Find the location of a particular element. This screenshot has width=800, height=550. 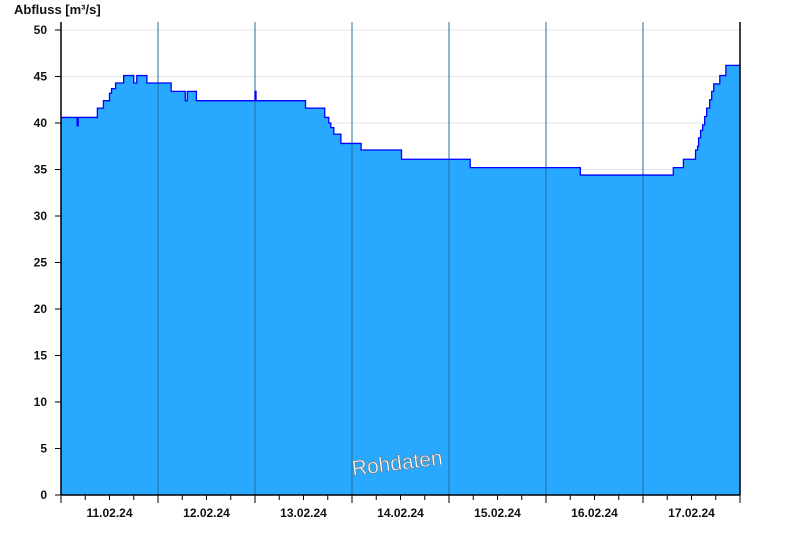

y-tick-label: 5 is located at coordinates (43, 449).